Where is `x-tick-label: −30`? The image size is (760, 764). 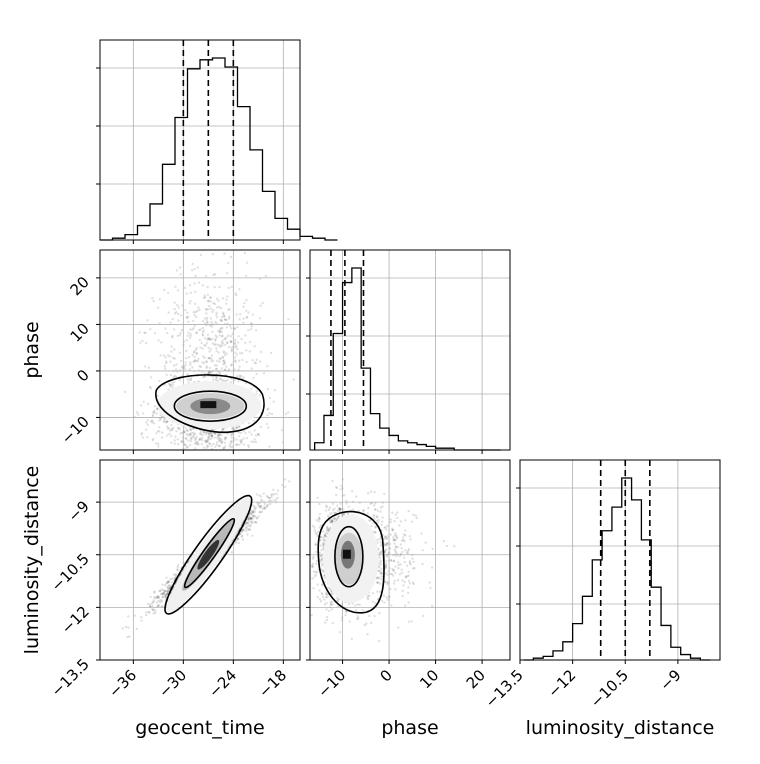 x-tick-label: −30 is located at coordinates (172, 683).